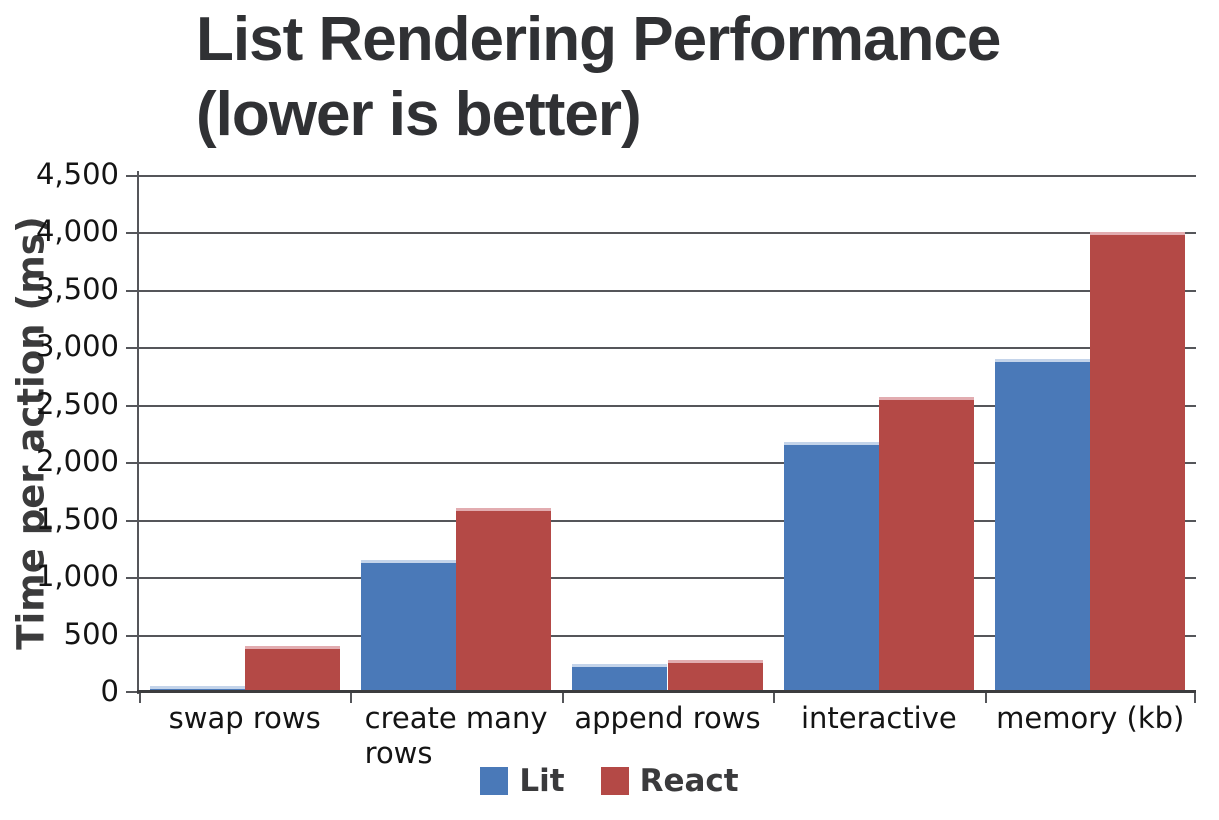 This screenshot has height=820, width=1219. What do you see at coordinates (667, 718) in the screenshot?
I see `category-label: append rows` at bounding box center [667, 718].